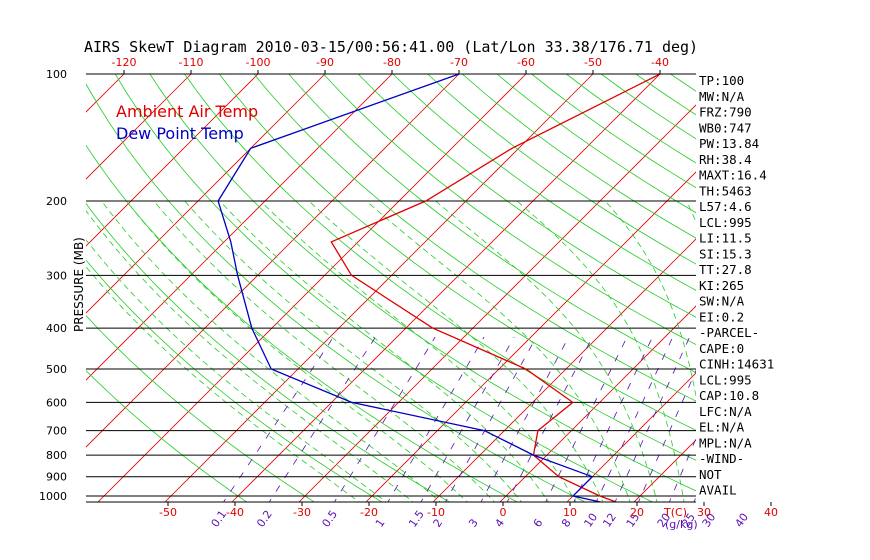 The height and width of the screenshot is (560, 870). Describe the element at coordinates (725, 253) in the screenshot. I see `stat-item: SI:15.3` at that location.